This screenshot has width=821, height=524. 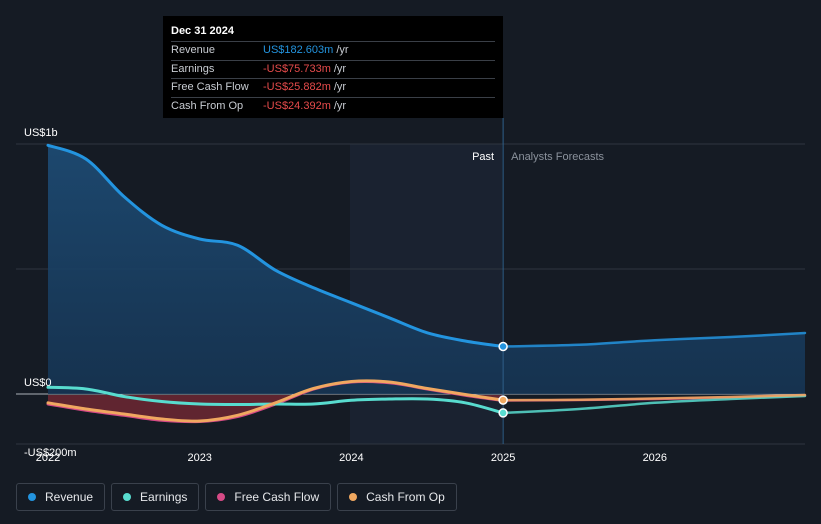 What do you see at coordinates (207, 105) in the screenshot?
I see `tooltip-label: Cash From Op` at bounding box center [207, 105].